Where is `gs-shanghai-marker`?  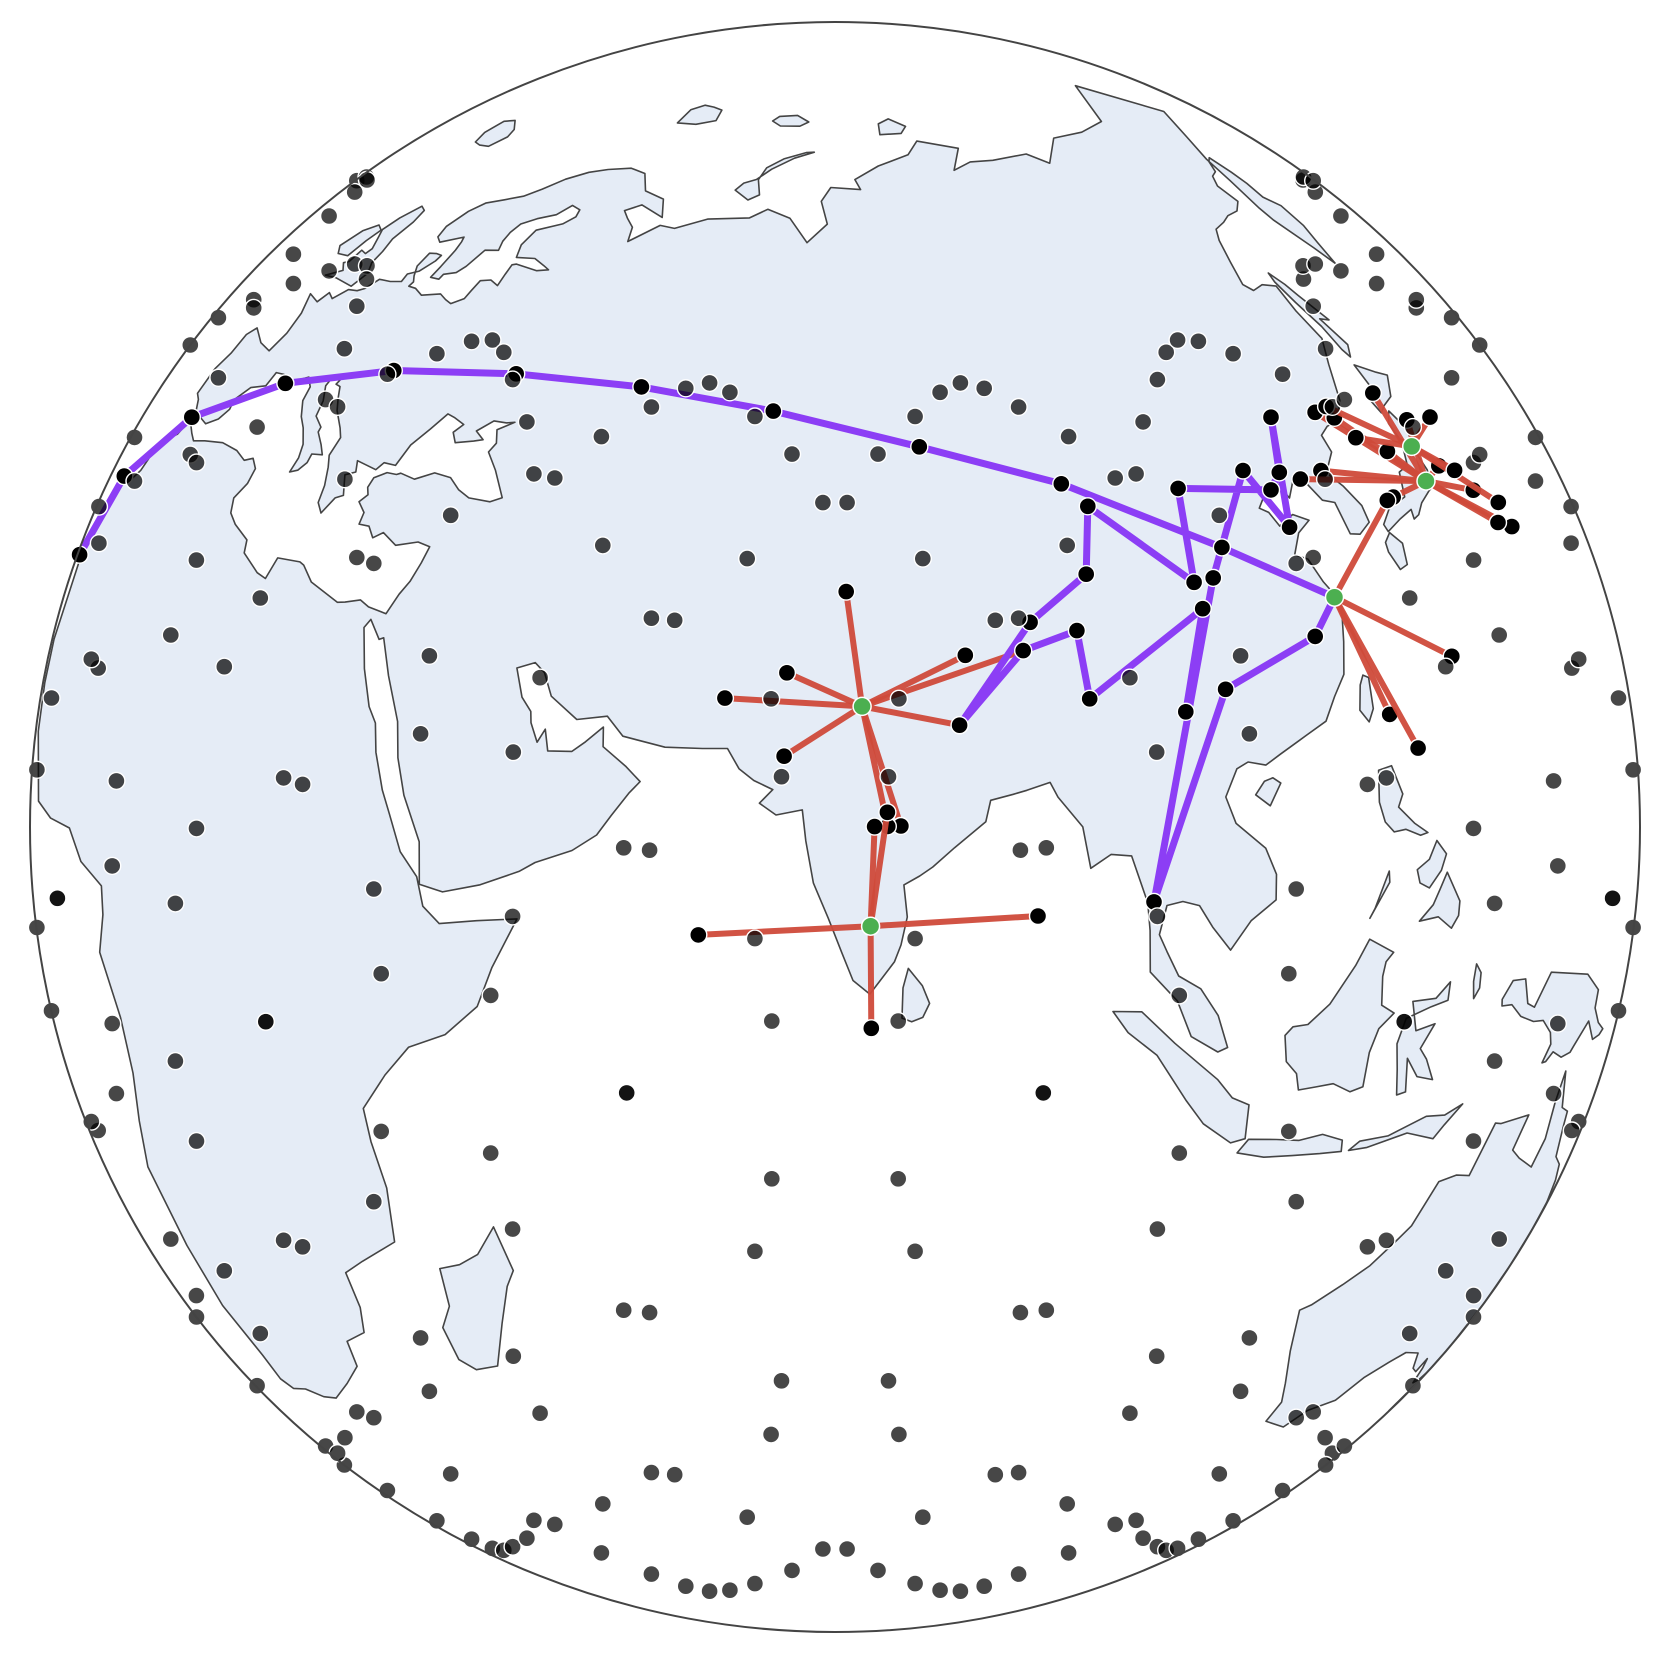 gs-shanghai-marker is located at coordinates (1334, 597).